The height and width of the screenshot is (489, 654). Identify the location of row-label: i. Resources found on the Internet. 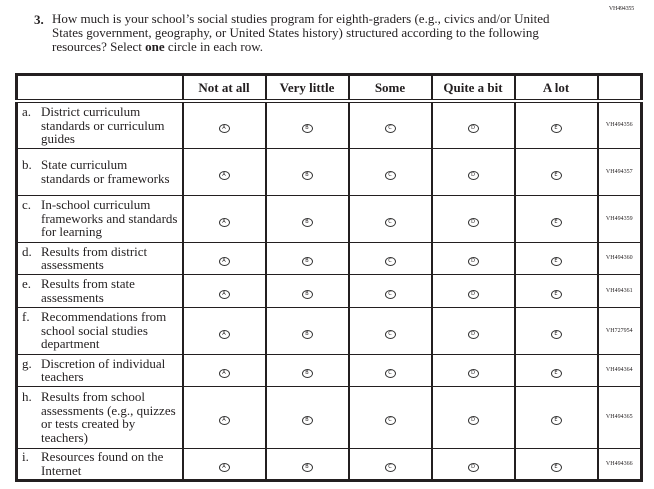
(99, 464).